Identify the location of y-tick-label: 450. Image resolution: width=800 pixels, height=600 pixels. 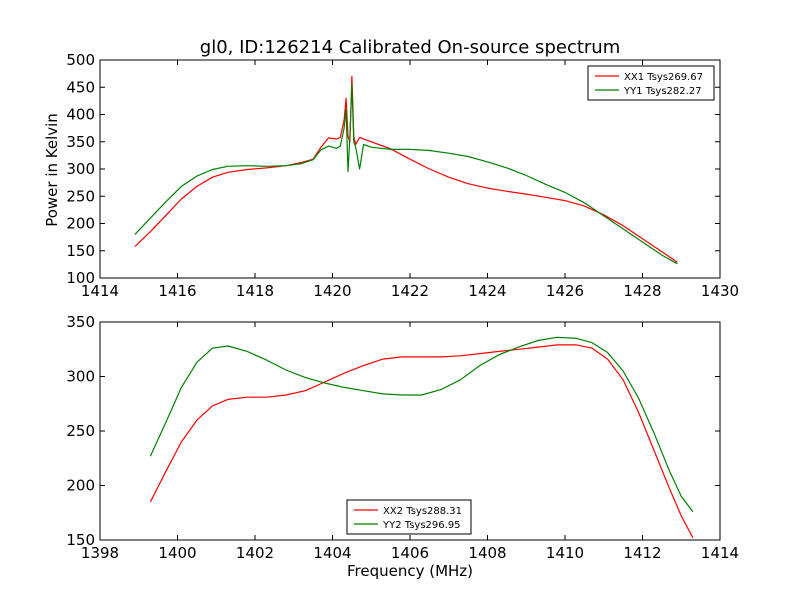
(80, 87).